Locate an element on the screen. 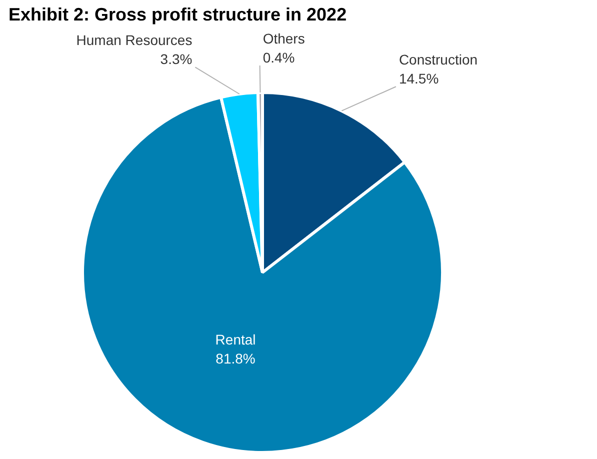 This screenshot has height=459, width=597. slice-label: Others is located at coordinates (283, 38).